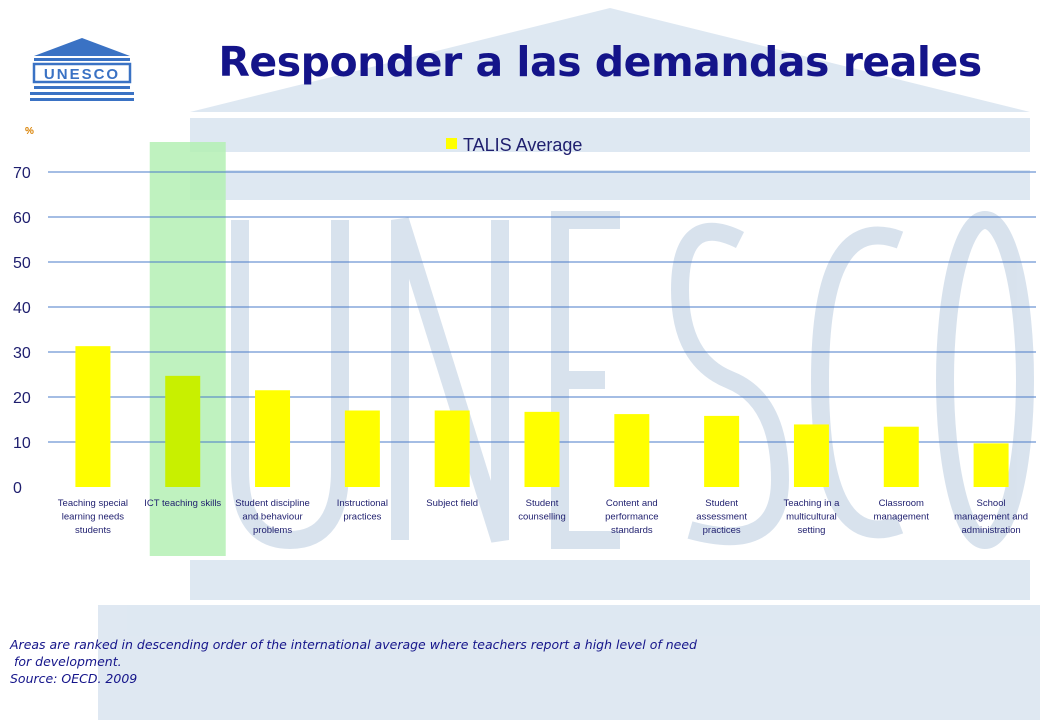  What do you see at coordinates (362, 510) in the screenshot?
I see `x-tick-label: Instructional practices` at bounding box center [362, 510].